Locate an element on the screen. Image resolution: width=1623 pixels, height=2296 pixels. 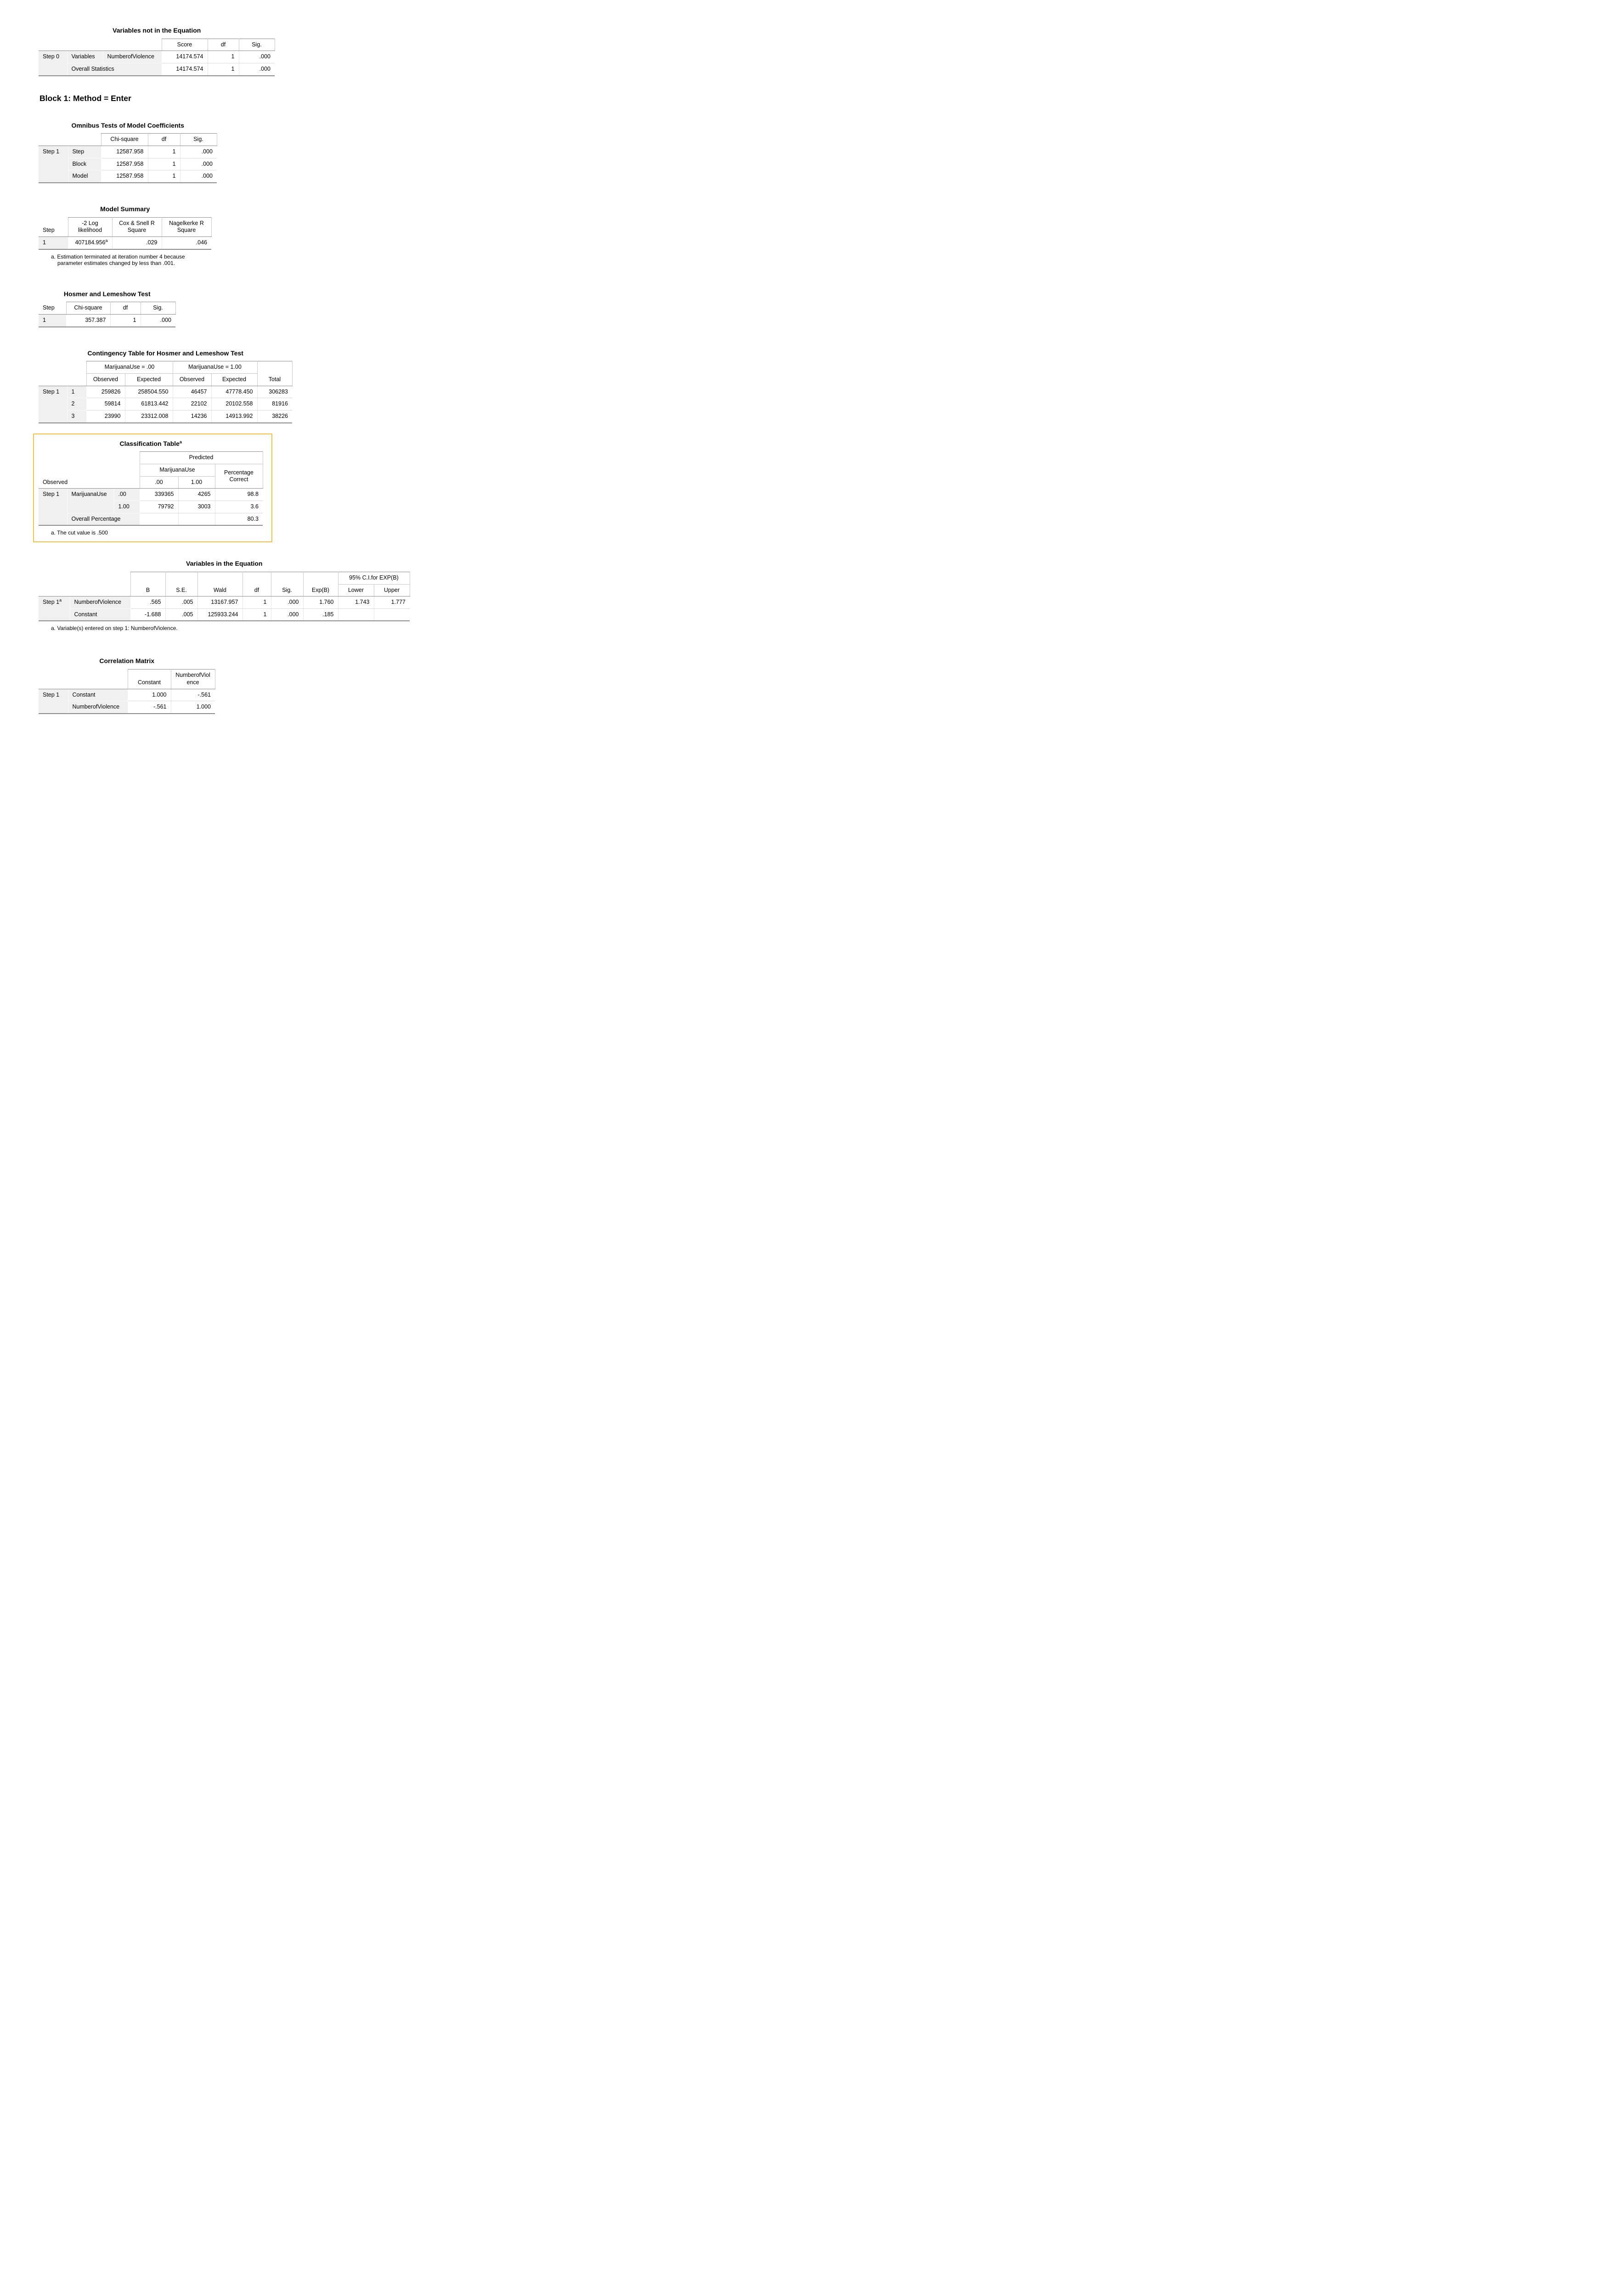
cell: 12587.958 is located at coordinates (124, 152).